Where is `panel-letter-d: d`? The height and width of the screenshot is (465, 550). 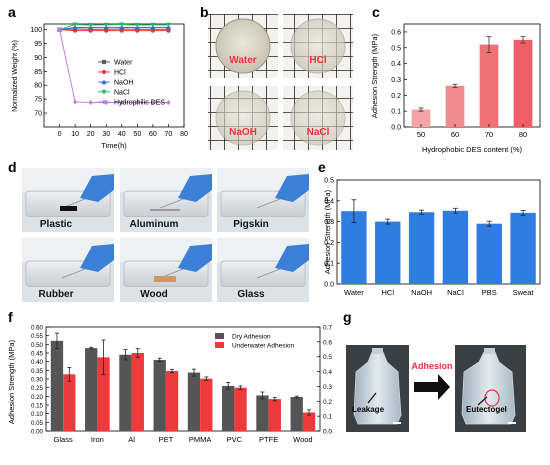 panel-letter-d: d is located at coordinates (12, 167).